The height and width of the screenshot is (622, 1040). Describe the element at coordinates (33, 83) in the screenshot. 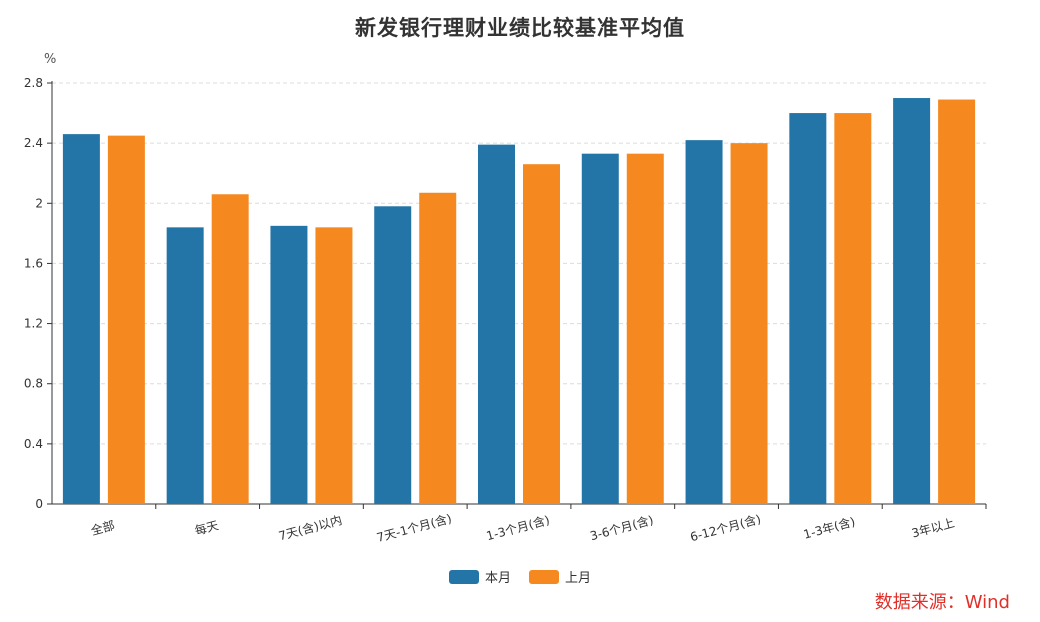

I see `y-tick-label: 2.8` at that location.